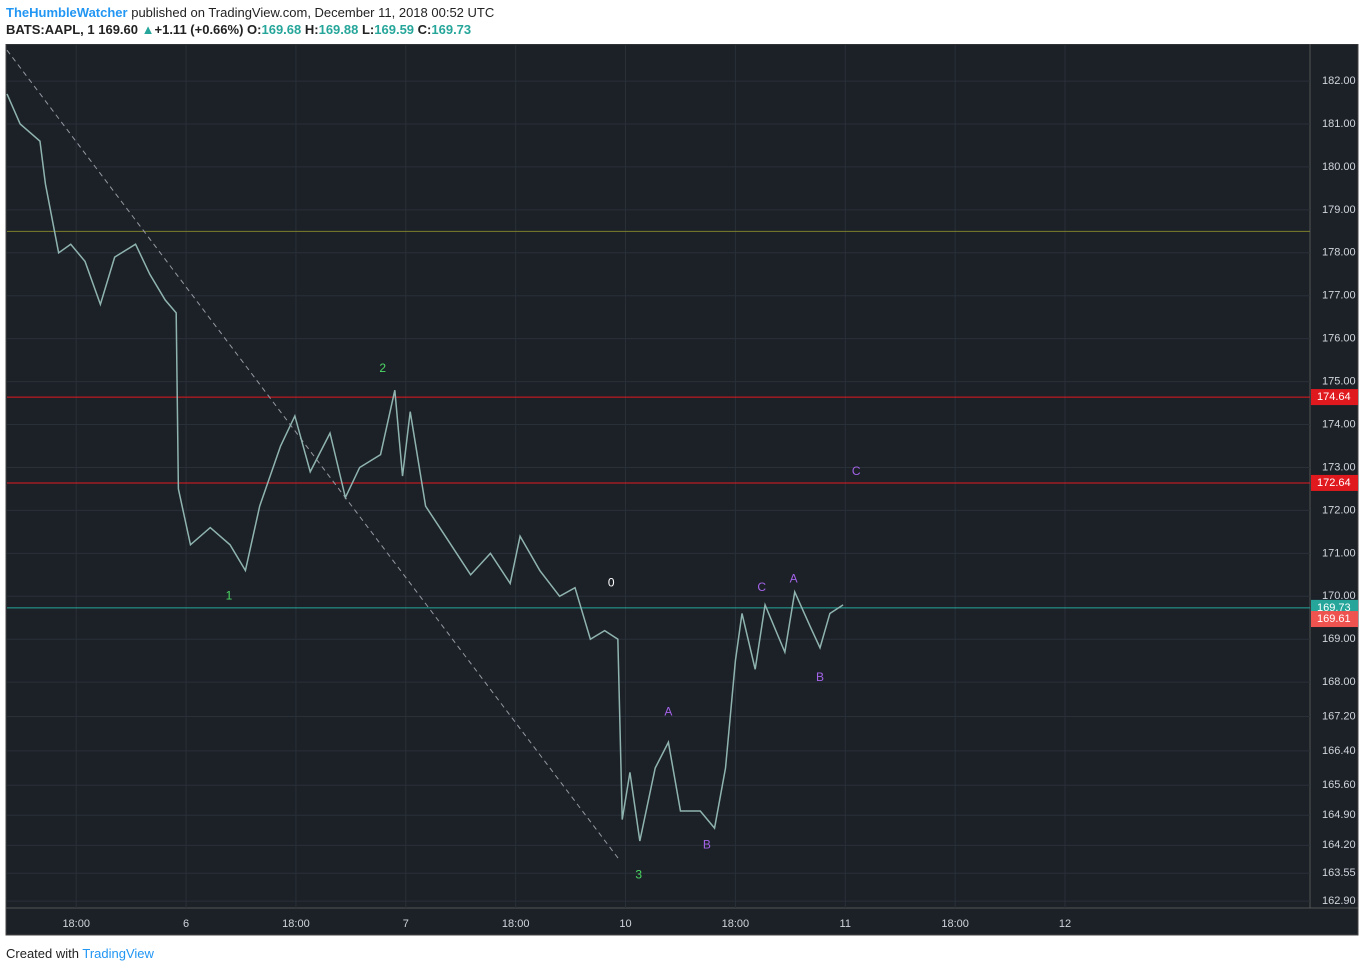 The height and width of the screenshot is (972, 1364). What do you see at coordinates (1339, 210) in the screenshot?
I see `y-tick-label: 179.00` at bounding box center [1339, 210].